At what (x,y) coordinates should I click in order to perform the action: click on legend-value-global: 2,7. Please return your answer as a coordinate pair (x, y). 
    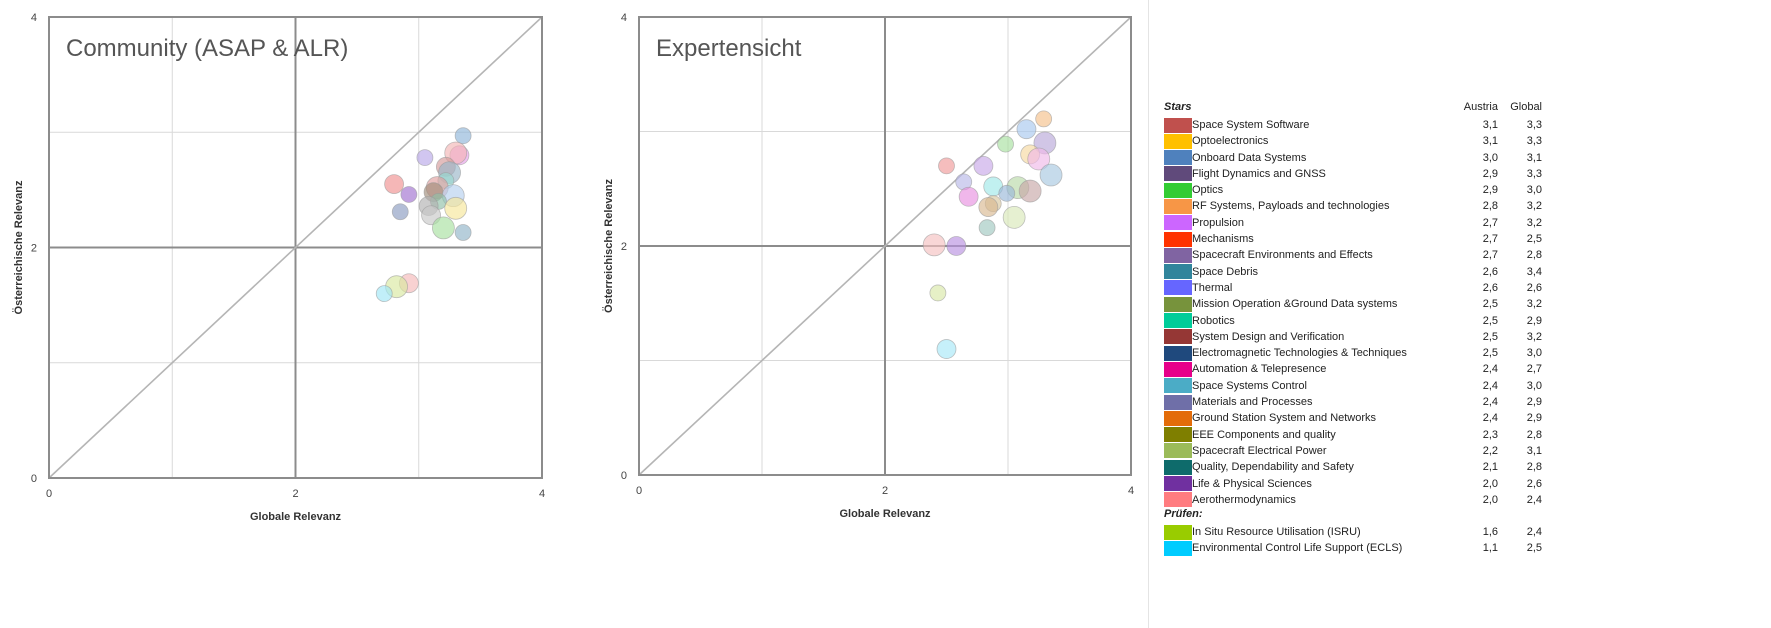
    Looking at the image, I should click on (1534, 369).